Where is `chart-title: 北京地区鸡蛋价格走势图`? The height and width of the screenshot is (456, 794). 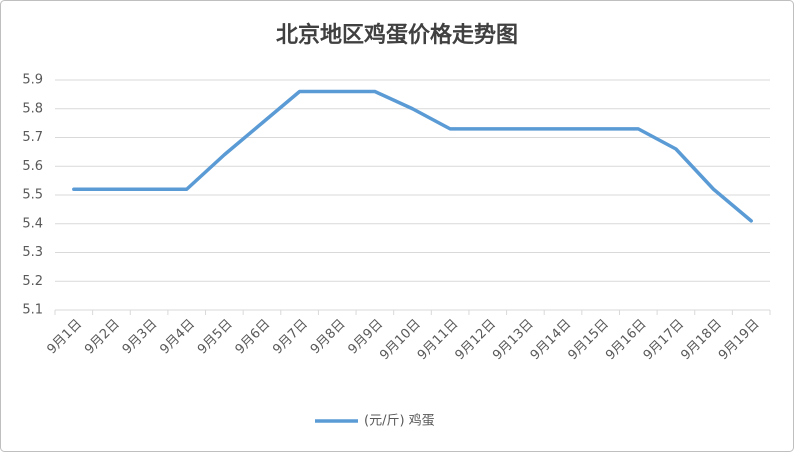
chart-title: 北京地区鸡蛋价格走势图 is located at coordinates (397, 35).